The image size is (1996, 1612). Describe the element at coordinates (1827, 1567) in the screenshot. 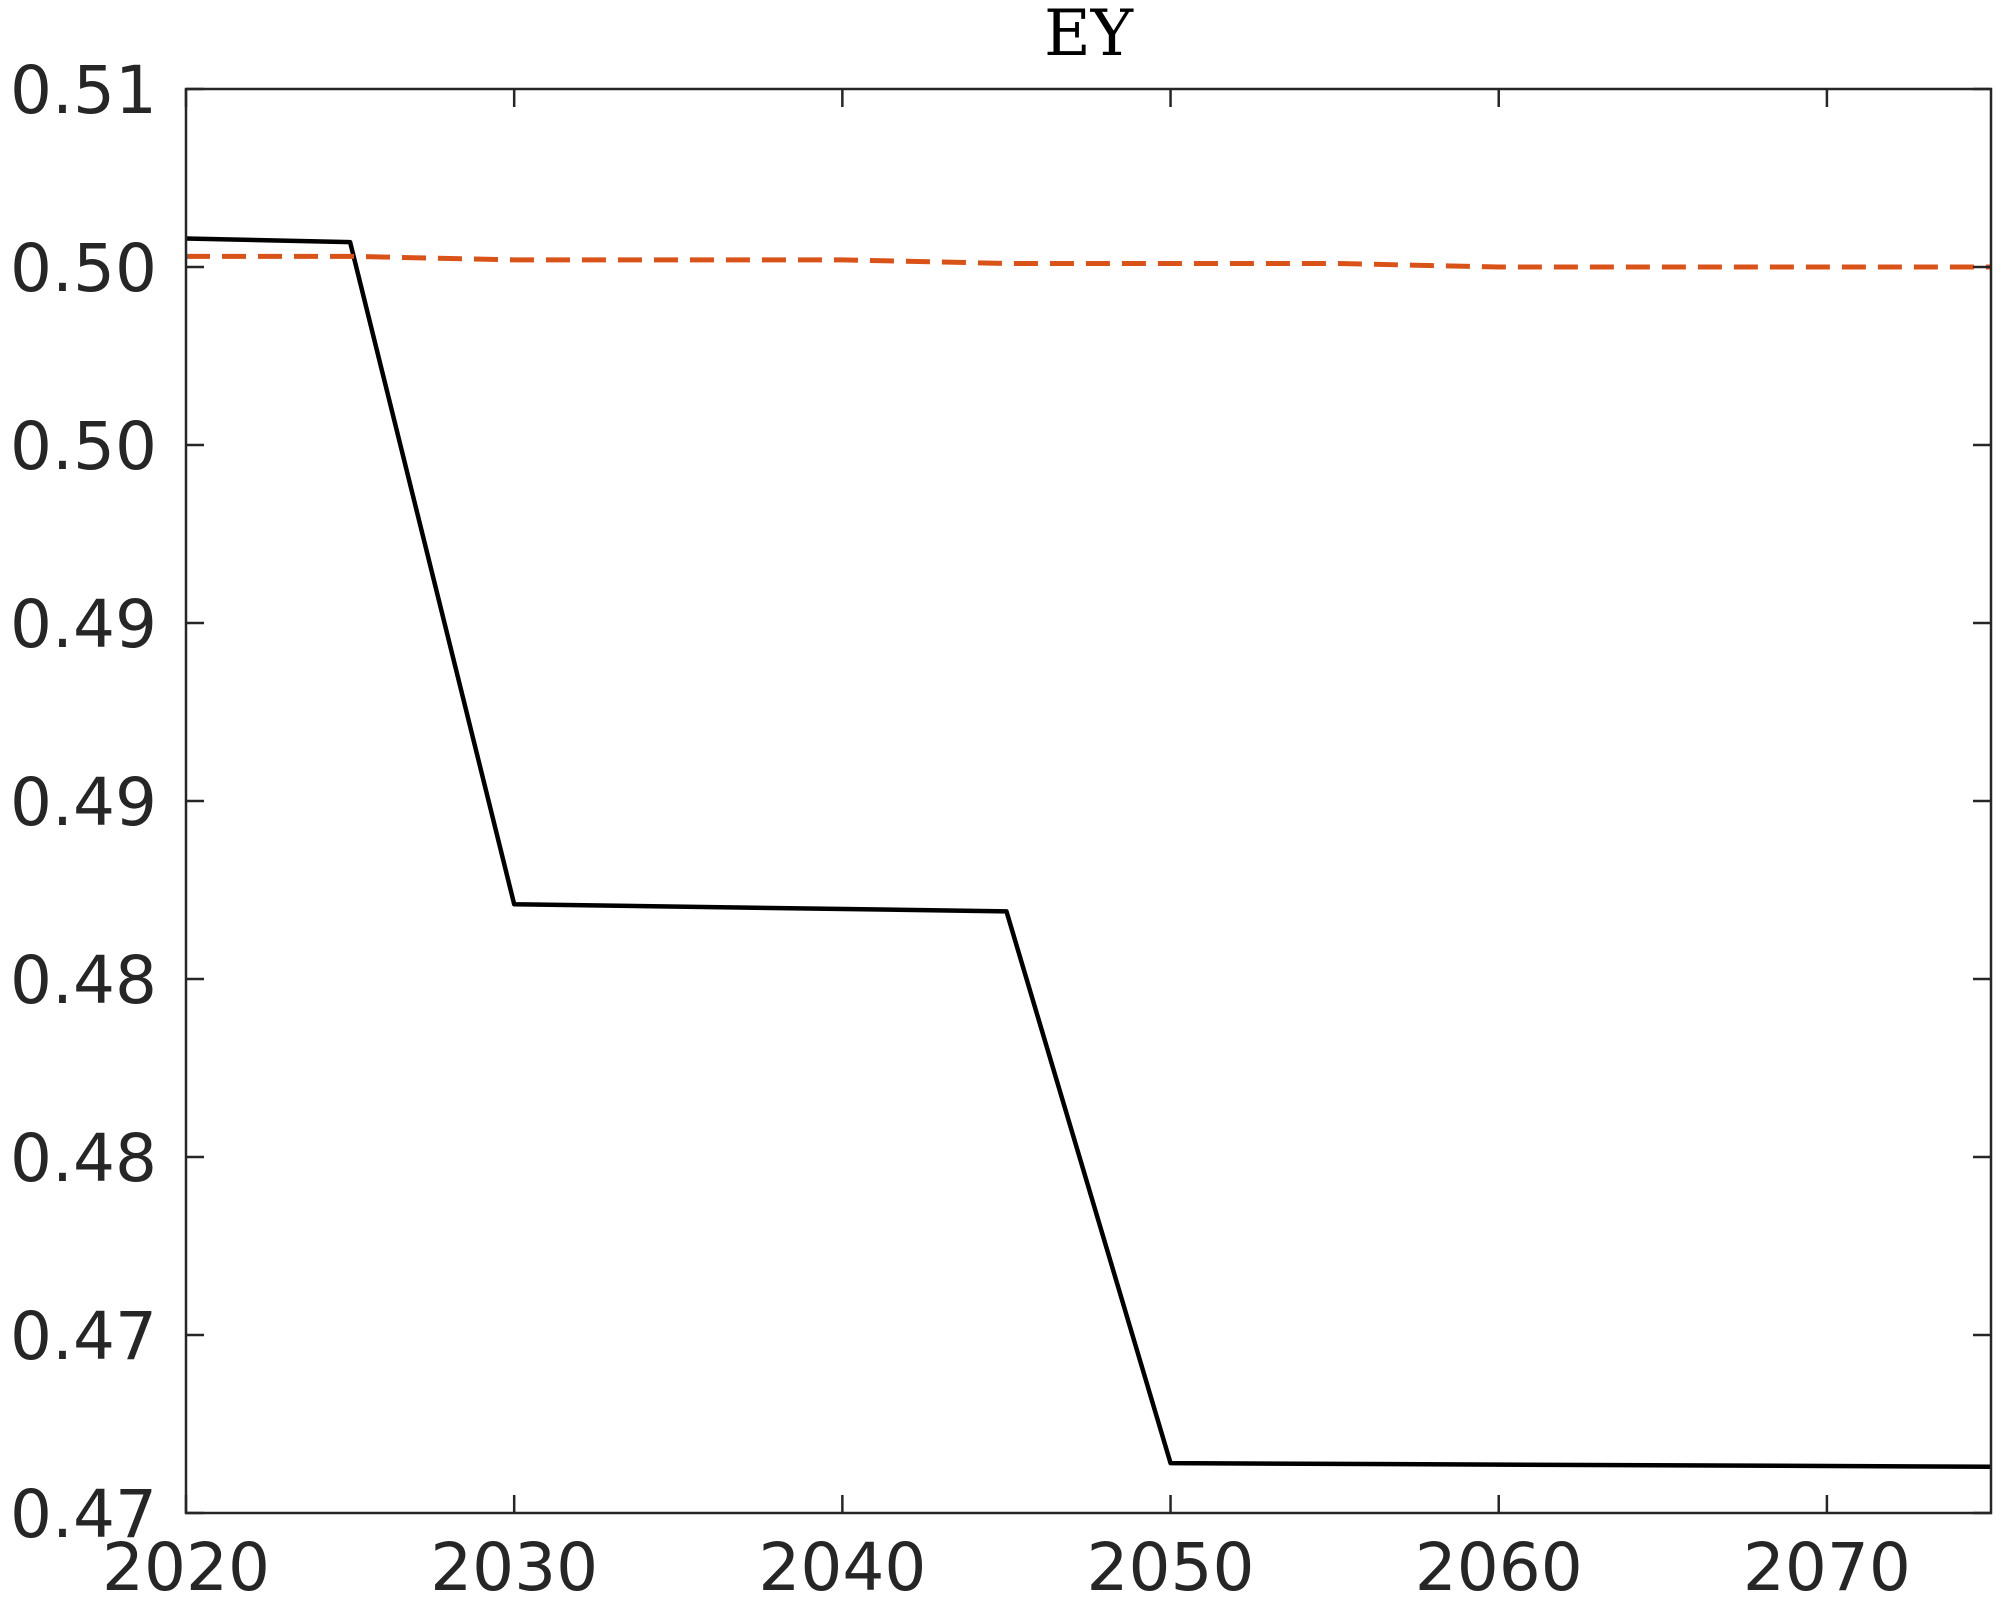

I see `x-tick-label: 2070` at that location.